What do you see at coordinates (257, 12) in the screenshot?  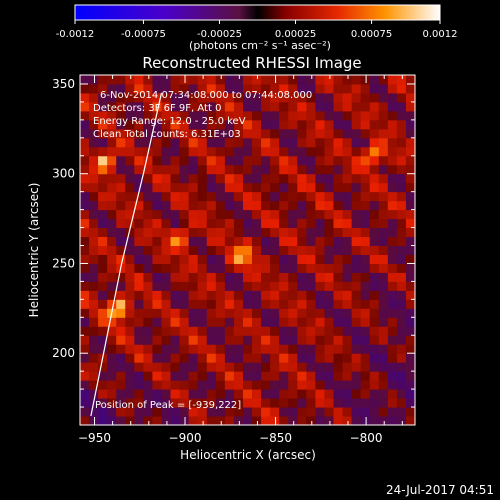 I see `colorbar` at bounding box center [257, 12].